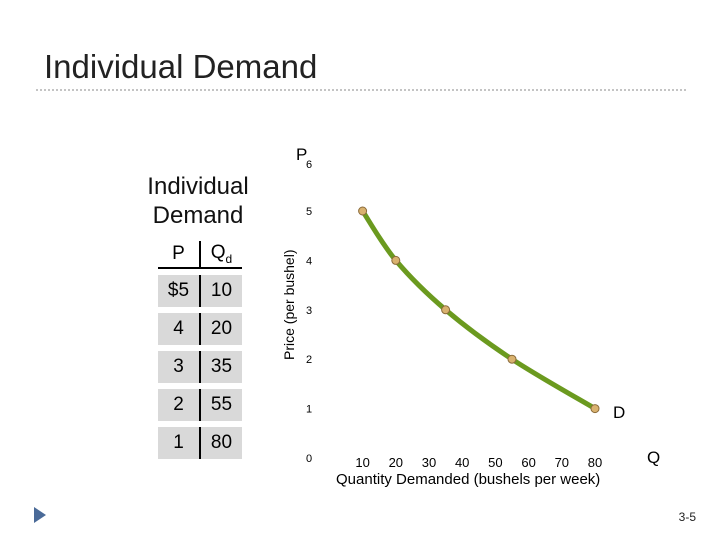 The height and width of the screenshot is (540, 720). Describe the element at coordinates (309, 410) in the screenshot. I see `y-tick-label: 1` at that location.